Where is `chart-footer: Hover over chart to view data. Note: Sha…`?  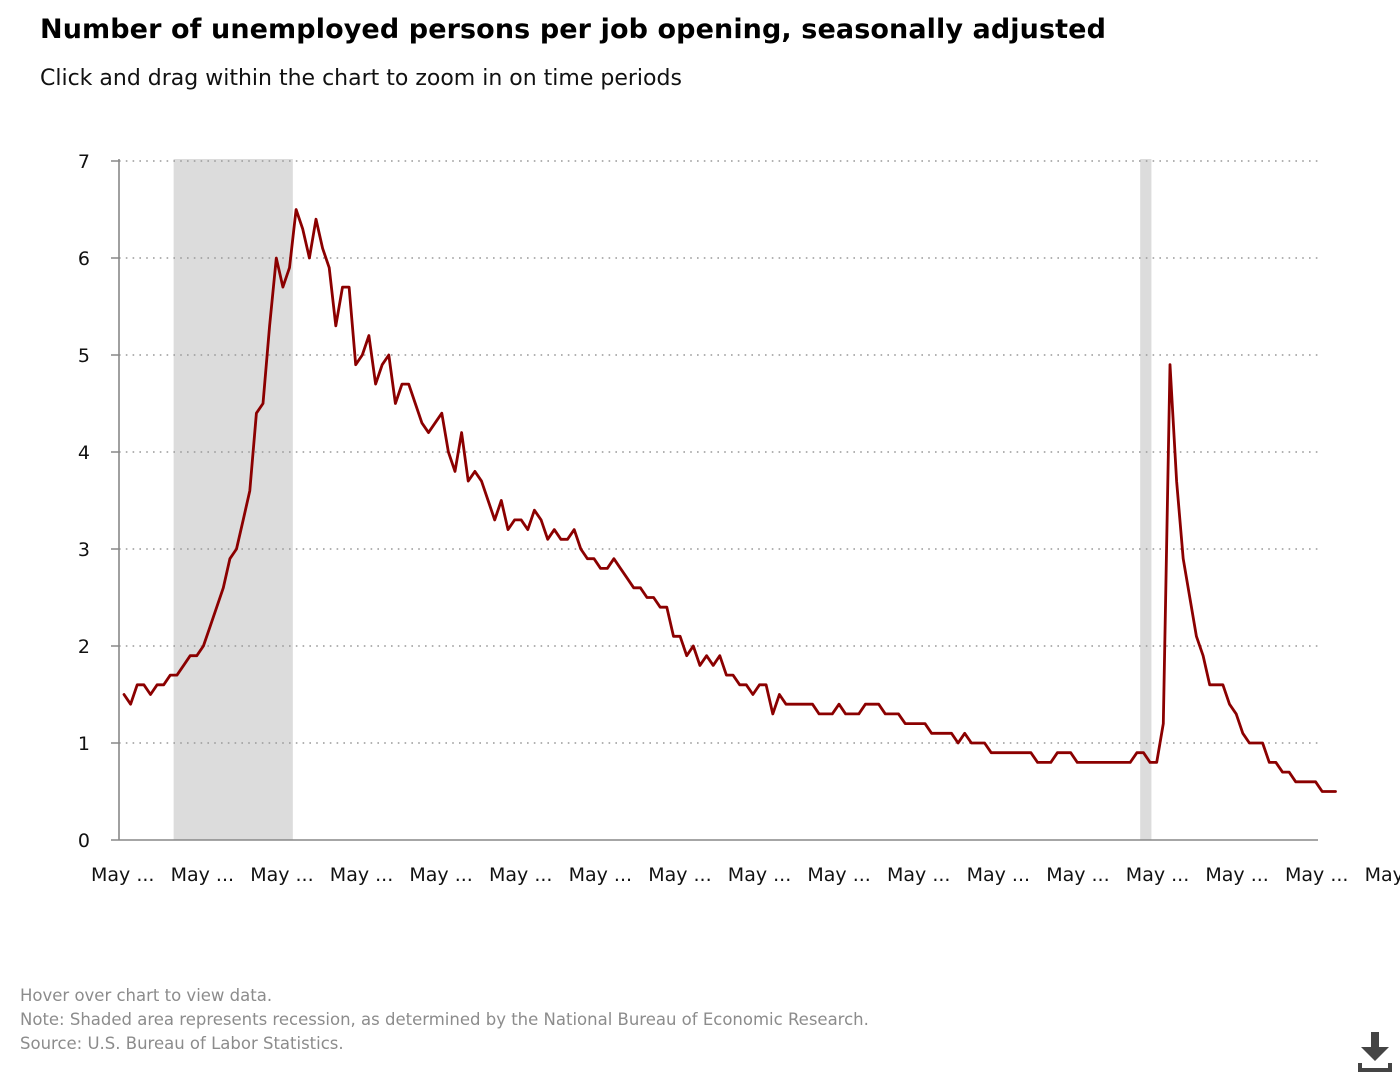
chart-footer: Hover over chart to view data. Note: Sha… is located at coordinates (444, 1020).